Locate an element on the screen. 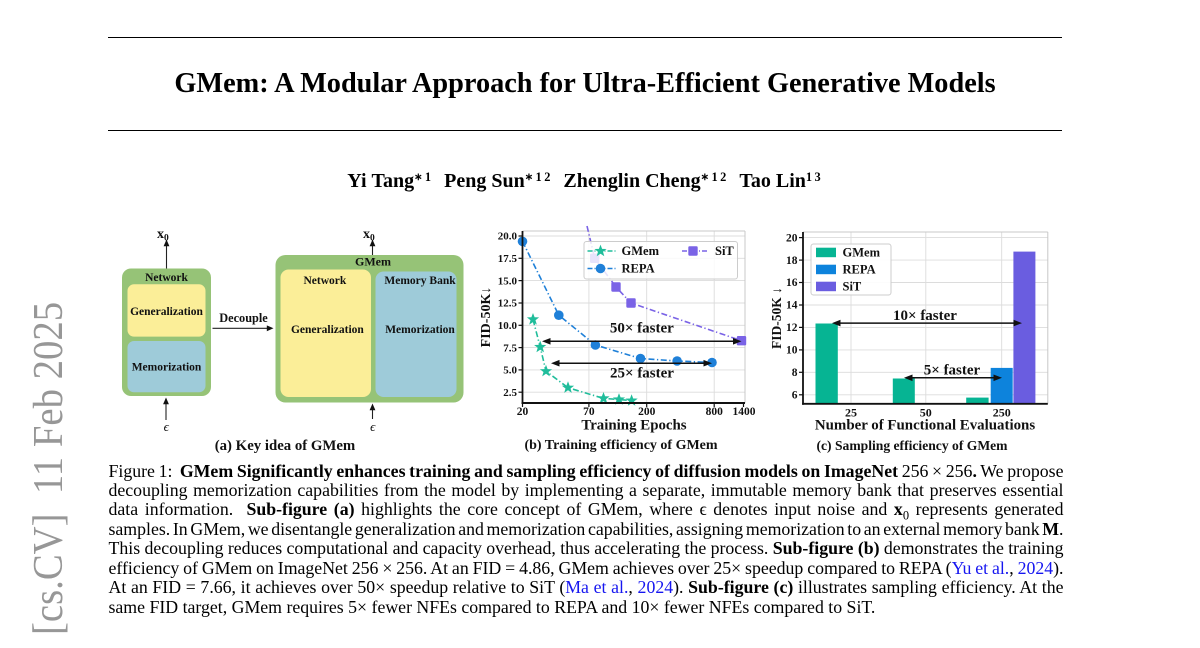  svg-text:Number of Functional Evaluatio: Number of Functional Evaluations is located at coordinates (925, 426).